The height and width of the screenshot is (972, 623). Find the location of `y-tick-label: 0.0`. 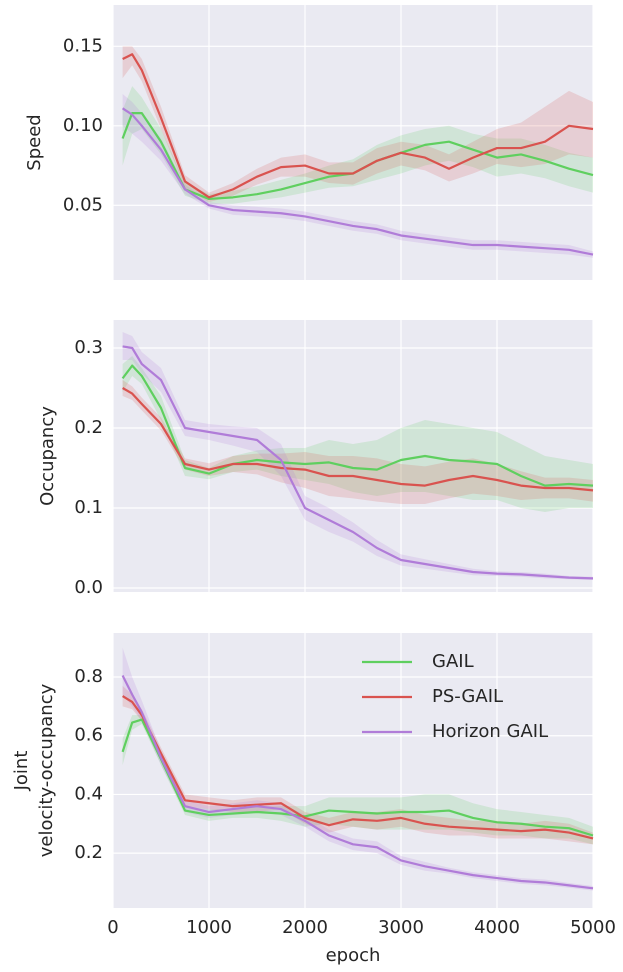

y-tick-label: 0.0 is located at coordinates (88, 587).